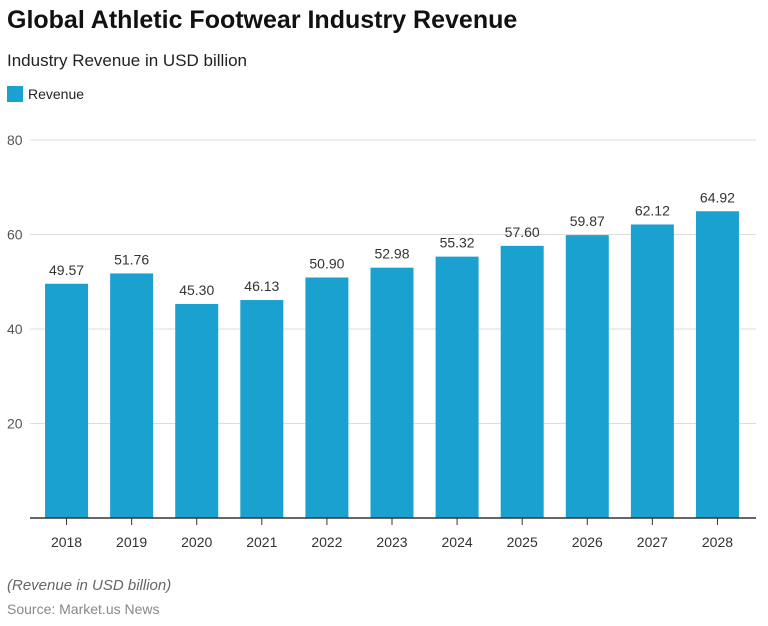  I want to click on data-label: 50.90, so click(326, 263).